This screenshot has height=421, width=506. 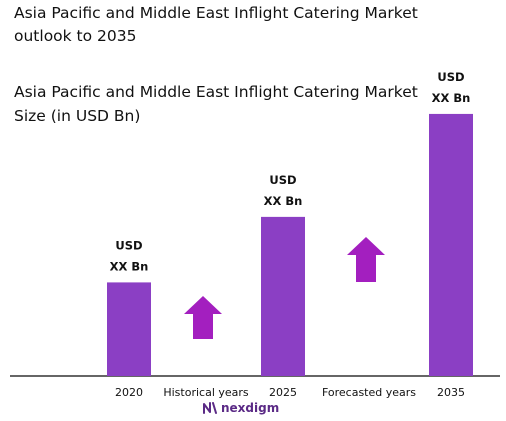 I want to click on bar-label-2020-line-1: USD, so click(x=128, y=245).